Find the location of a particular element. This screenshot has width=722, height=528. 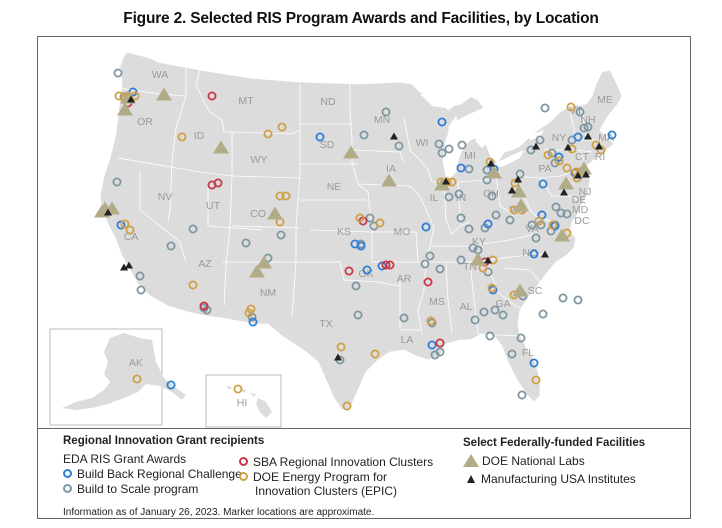

state-label: AK is located at coordinates (136, 363).